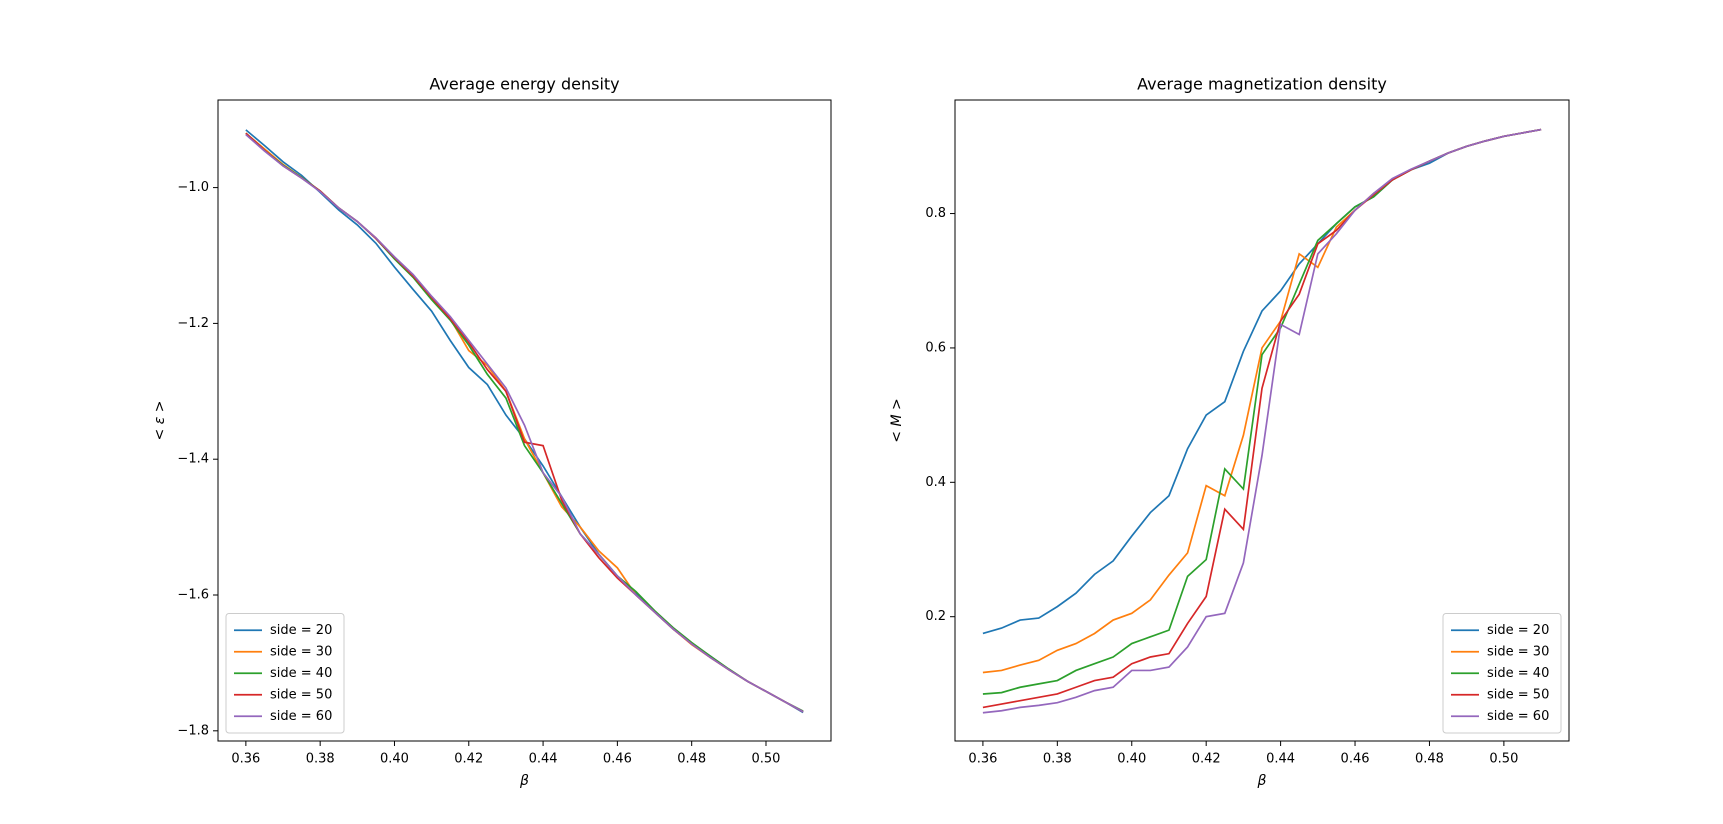 The width and height of the screenshot is (1723, 824). What do you see at coordinates (193, 187) in the screenshot?
I see `y-tick-label: −1.0` at bounding box center [193, 187].